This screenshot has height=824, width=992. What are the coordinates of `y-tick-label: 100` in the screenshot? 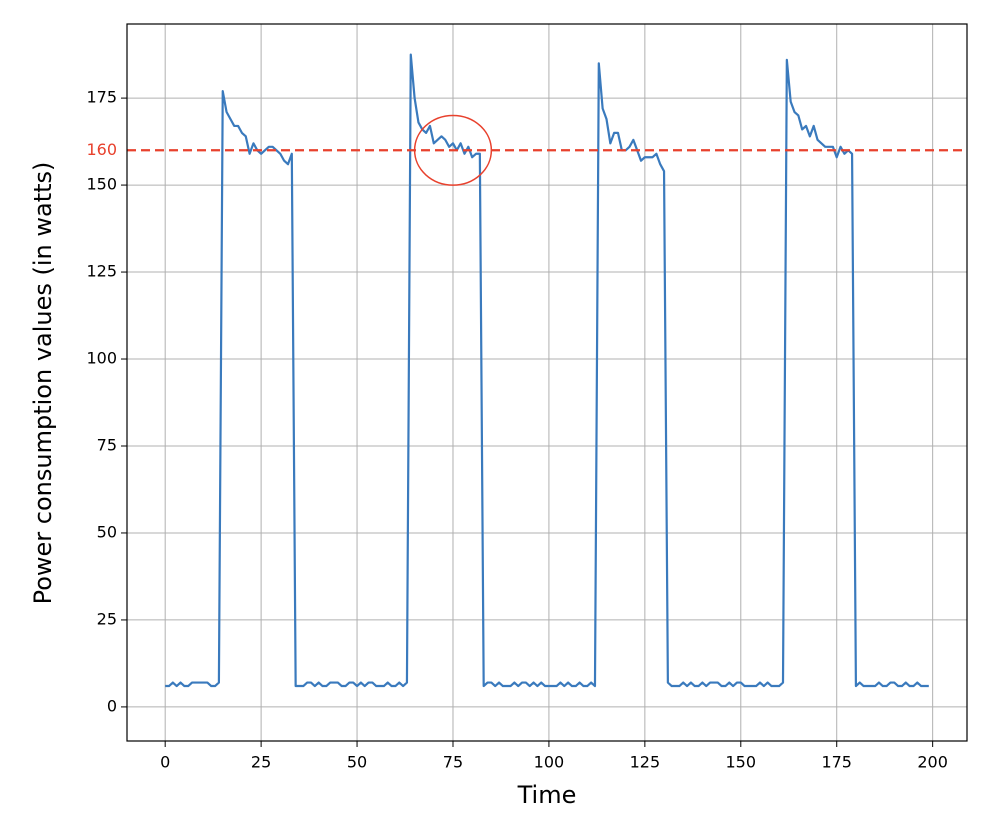 It's located at (101, 358).